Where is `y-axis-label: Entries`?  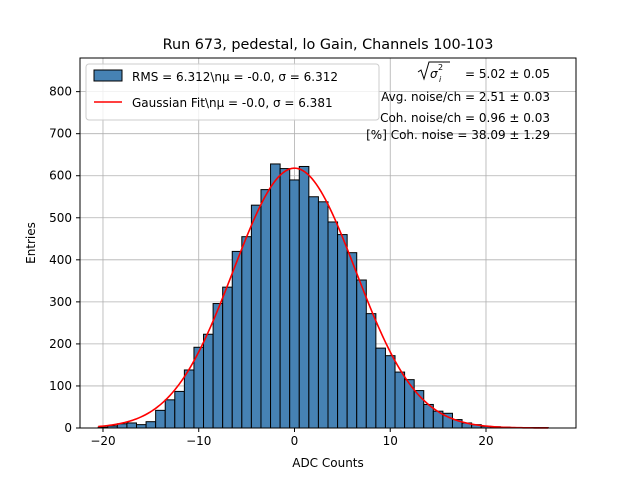
y-axis-label: Entries is located at coordinates (31, 243).